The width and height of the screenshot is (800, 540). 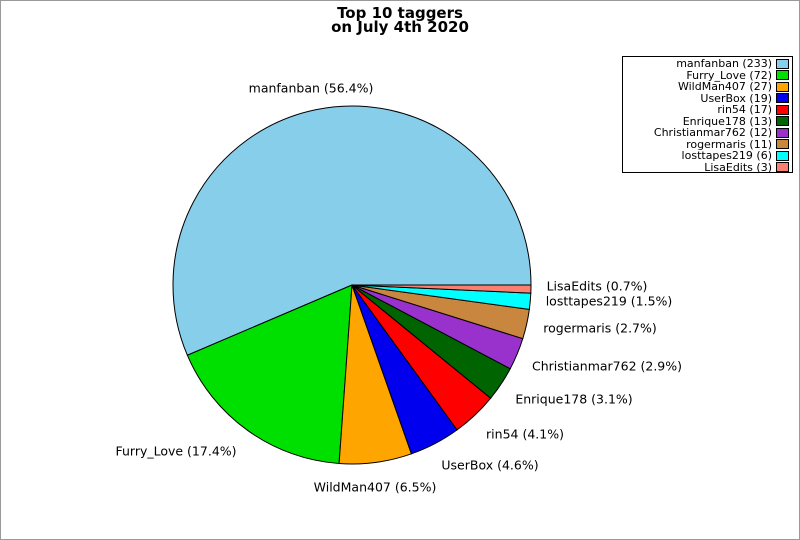 I want to click on legend-item-UserBox: UserBox (19), so click(x=707, y=98).